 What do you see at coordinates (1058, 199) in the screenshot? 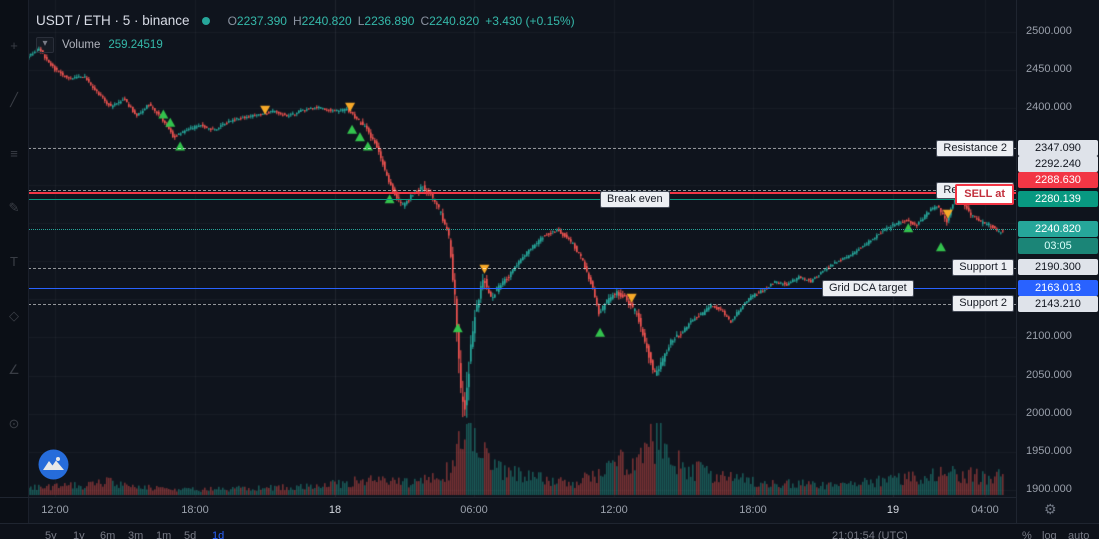
I see `axis-badge-break-even: 2280.139` at bounding box center [1058, 199].